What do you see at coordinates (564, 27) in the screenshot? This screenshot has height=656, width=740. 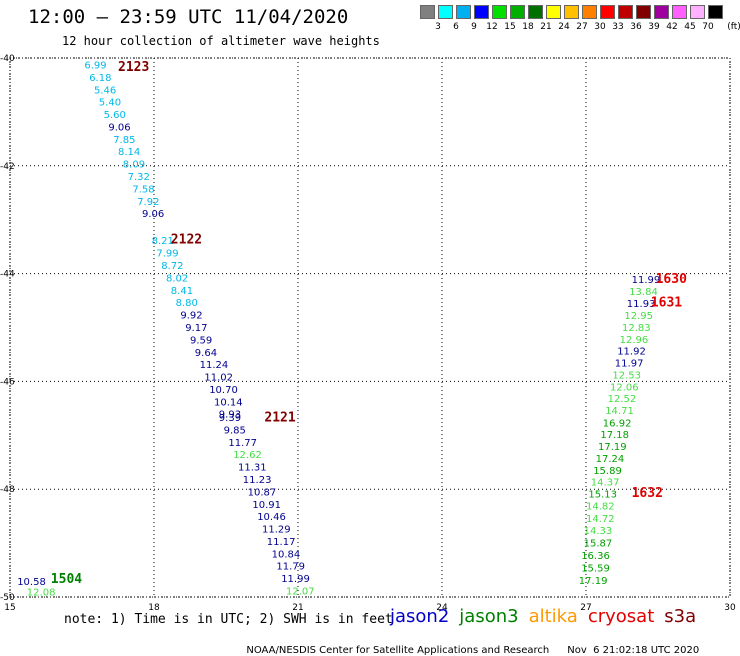 I see `legend-tick-label: 24` at bounding box center [564, 27].